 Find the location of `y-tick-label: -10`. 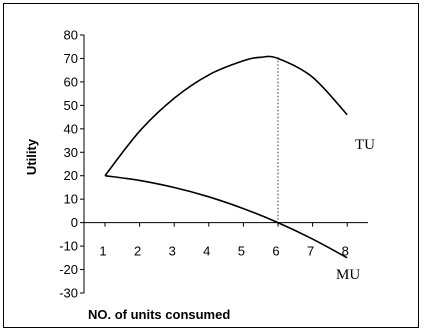

y-tick-label: -10 is located at coordinates (68, 246).